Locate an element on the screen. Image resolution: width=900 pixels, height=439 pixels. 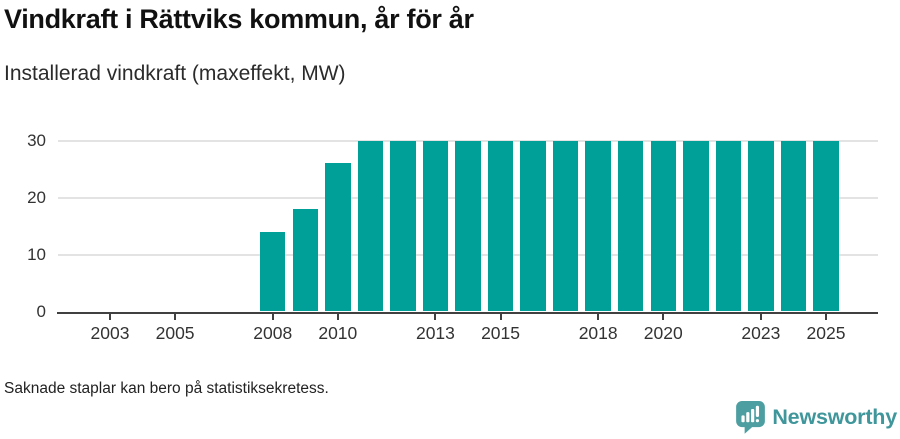
x-label-2025: 2025 is located at coordinates (826, 333).